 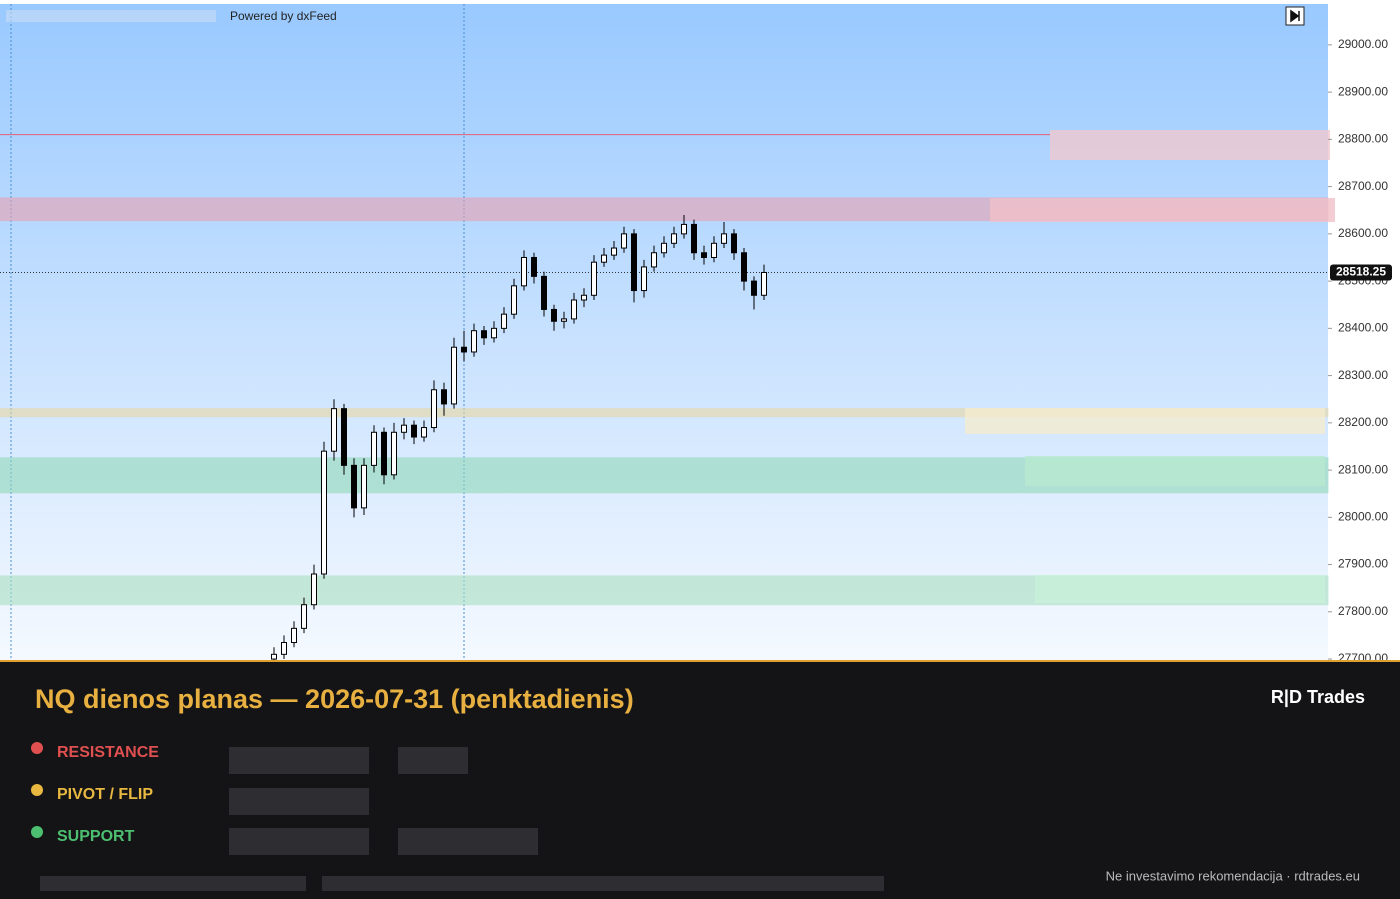 I want to click on last-price-box, so click(x=1361, y=272).